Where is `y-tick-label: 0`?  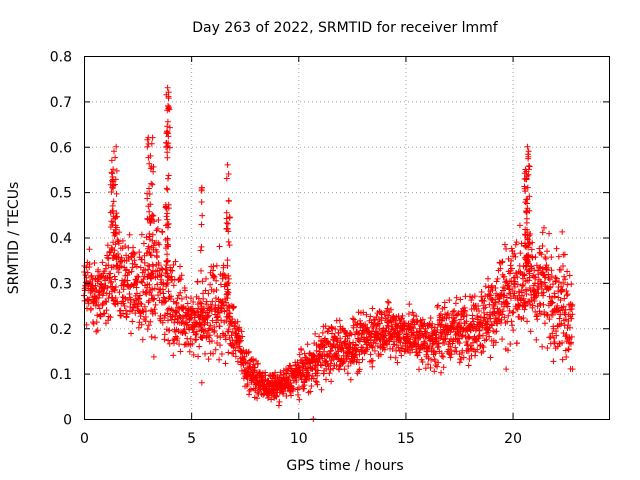
y-tick-label: 0 is located at coordinates (67, 421).